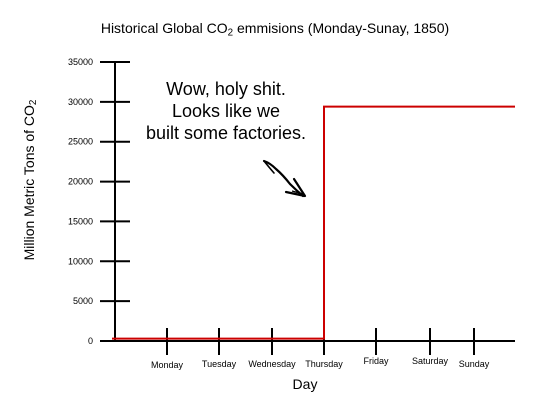 This screenshot has width=550, height=400. Describe the element at coordinates (272, 364) in the screenshot. I see `x-tick-label: Wednesday` at that location.